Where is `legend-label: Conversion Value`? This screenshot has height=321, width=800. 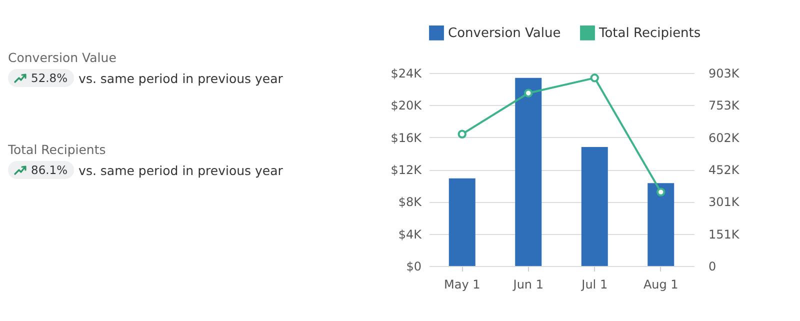 legend-label: Conversion Value is located at coordinates (504, 33).